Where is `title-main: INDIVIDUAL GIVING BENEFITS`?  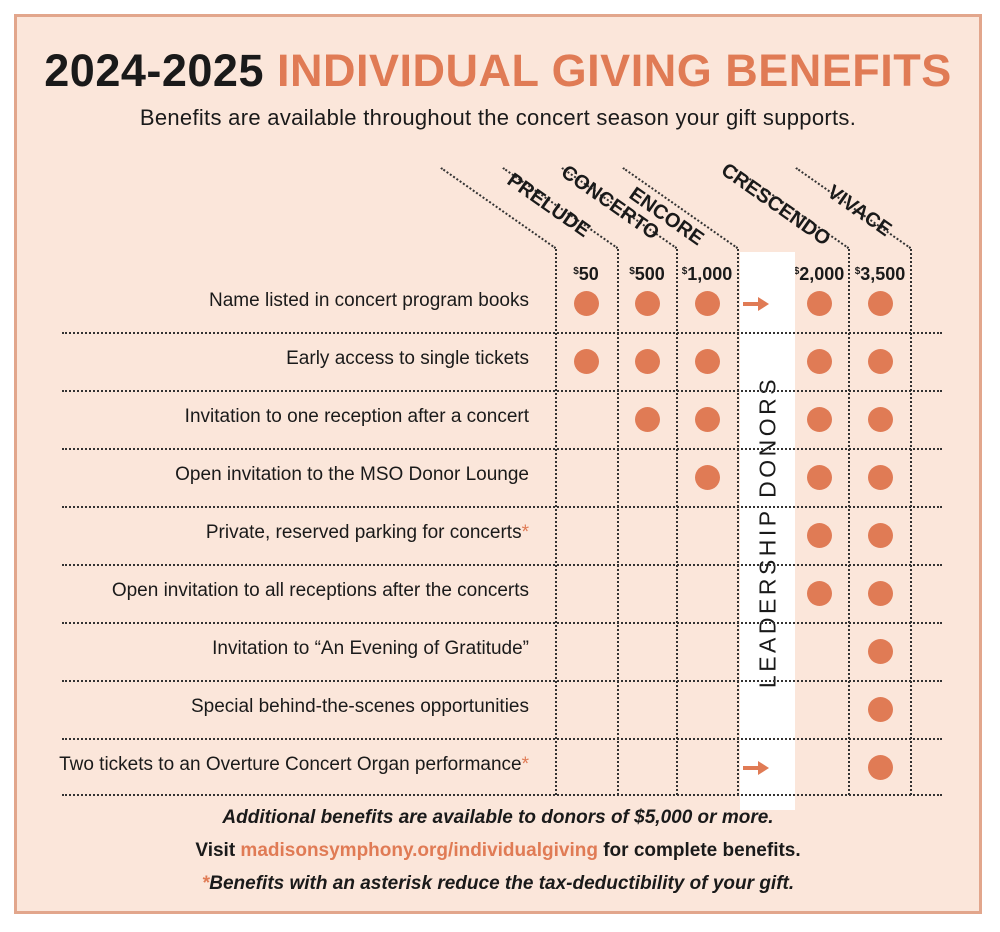 title-main: INDIVIDUAL GIVING BENEFITS is located at coordinates (614, 70).